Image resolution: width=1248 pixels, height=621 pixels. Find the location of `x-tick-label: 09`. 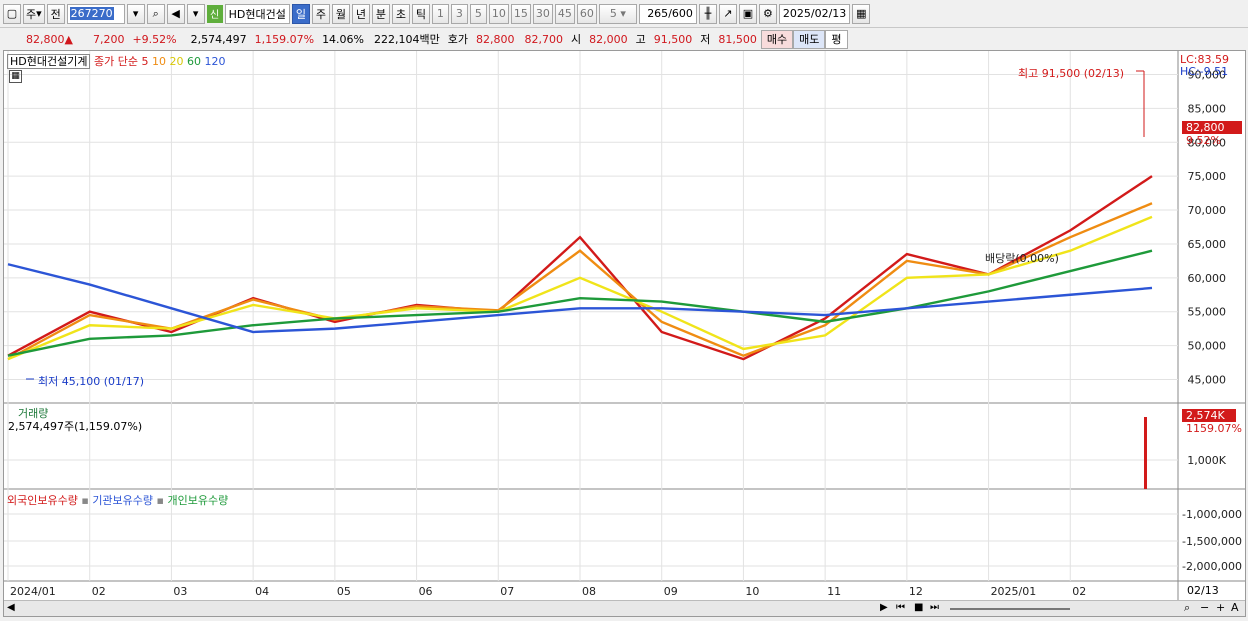

x-tick-label: 09 is located at coordinates (671, 591).